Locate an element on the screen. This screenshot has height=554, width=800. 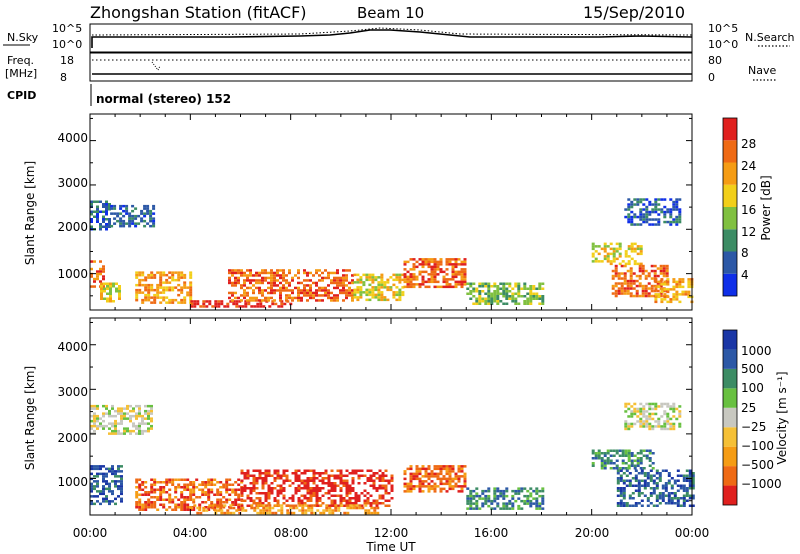
vel-ytick-4000: 4000 is located at coordinates (72, 347).